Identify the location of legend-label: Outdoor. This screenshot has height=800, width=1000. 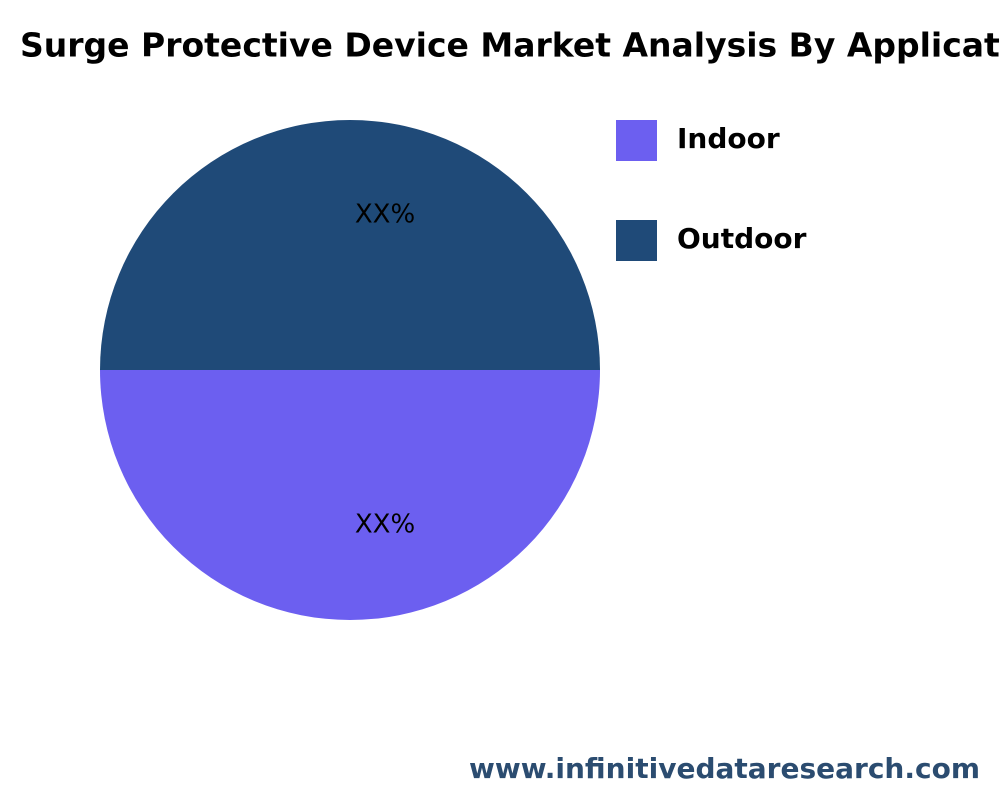
(742, 238).